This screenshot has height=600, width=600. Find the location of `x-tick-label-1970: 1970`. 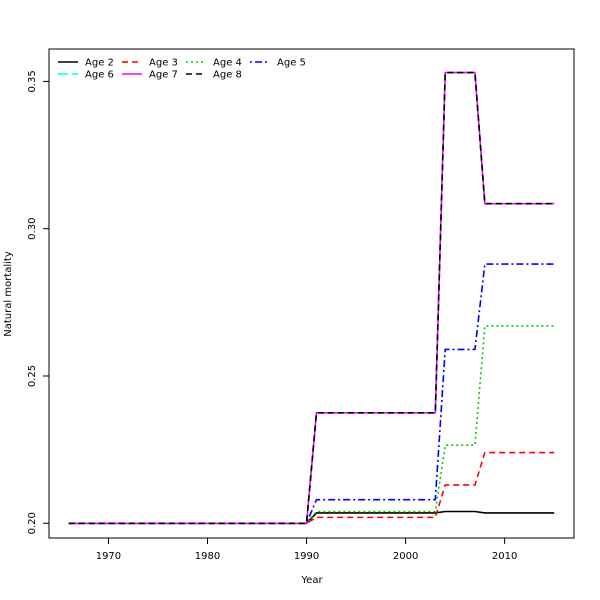

x-tick-label-1970: 1970 is located at coordinates (108, 556).